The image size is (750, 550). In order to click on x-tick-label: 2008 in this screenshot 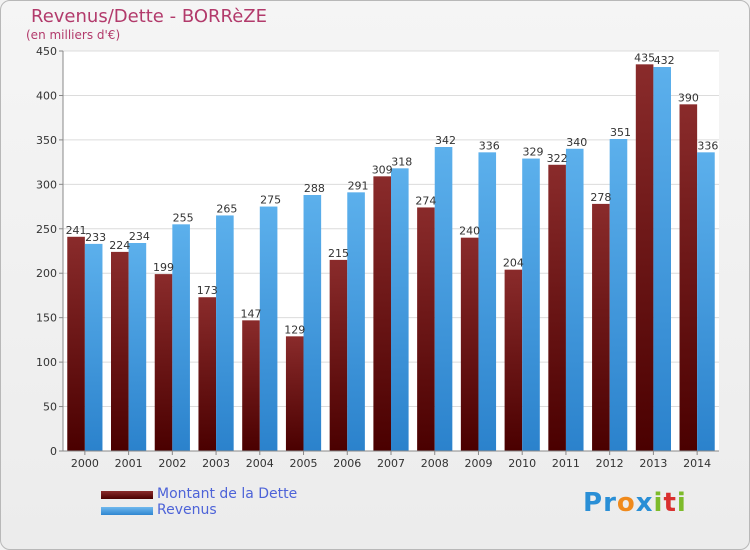, I will do `click(435, 463)`.